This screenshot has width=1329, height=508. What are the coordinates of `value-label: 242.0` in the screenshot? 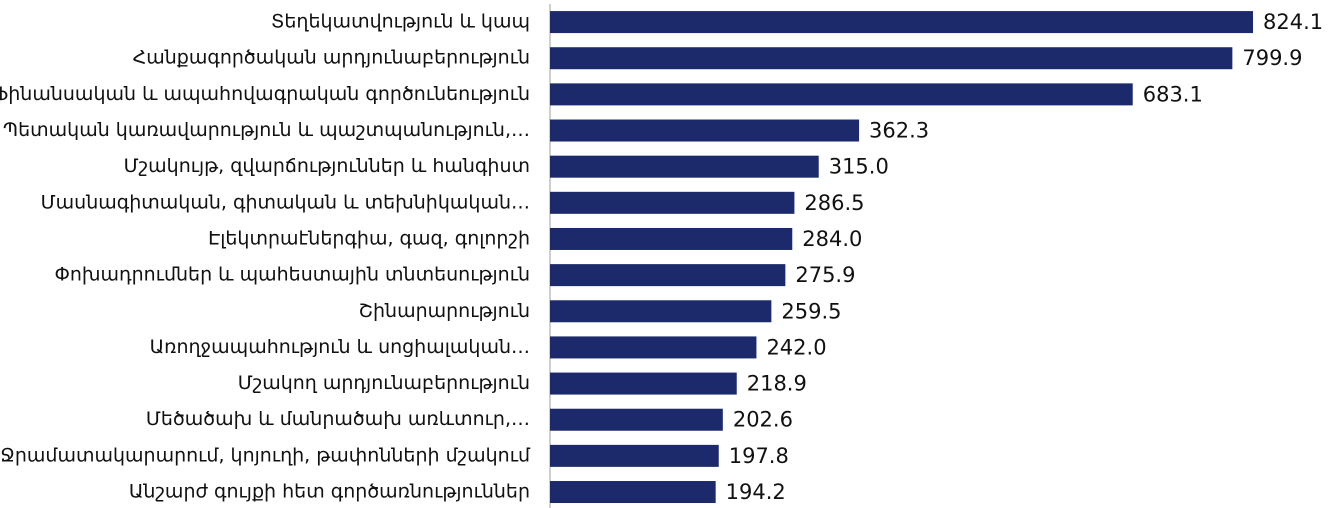 It's located at (796, 347).